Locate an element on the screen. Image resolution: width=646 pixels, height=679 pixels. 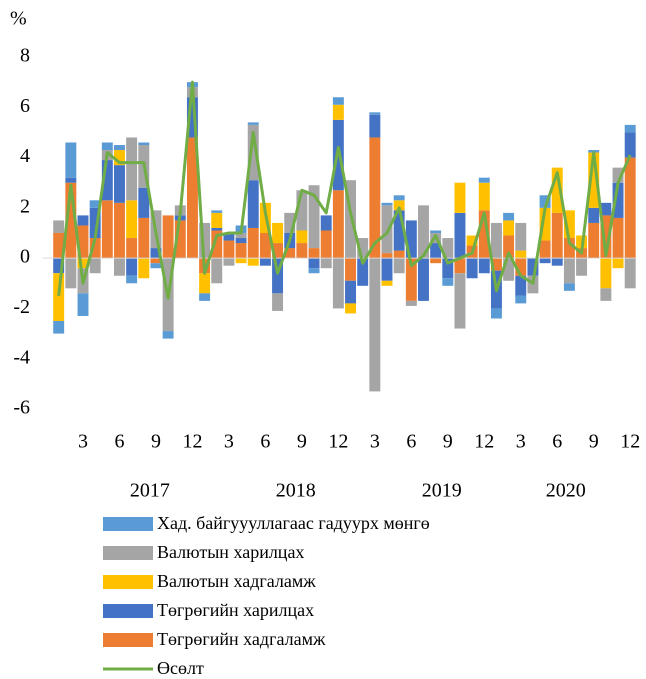
y-tick-label: -4 is located at coordinates (21, 357).